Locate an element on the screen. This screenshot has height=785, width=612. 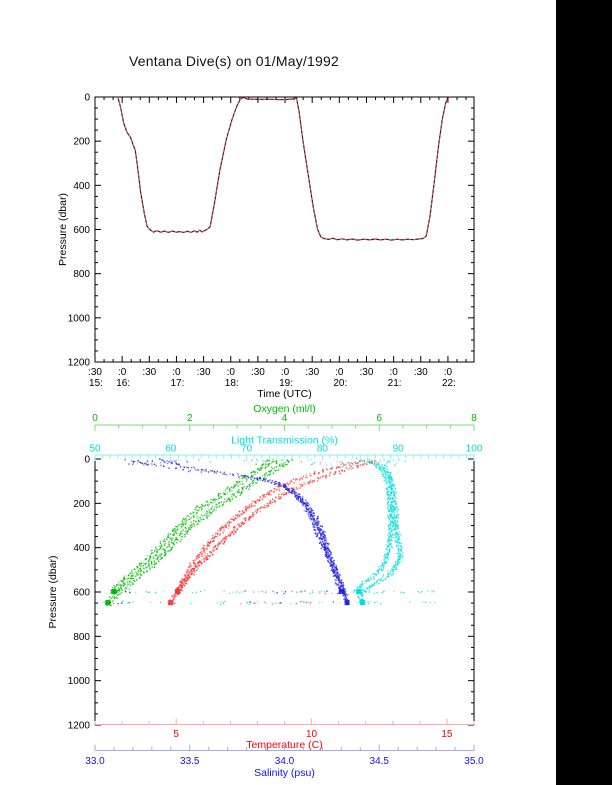
temperature-trace is located at coordinates (271, 532).